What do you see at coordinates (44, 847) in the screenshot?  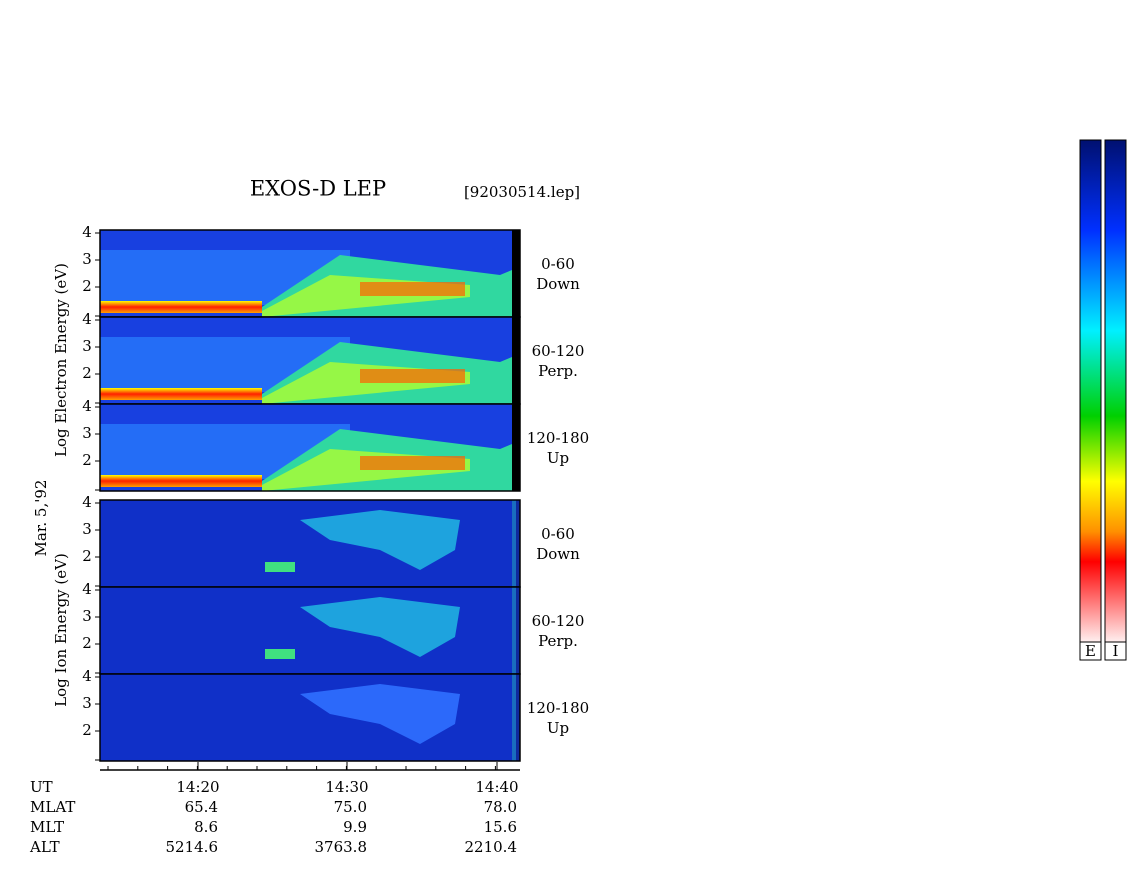 I see `footer-label: ALT` at bounding box center [44, 847].